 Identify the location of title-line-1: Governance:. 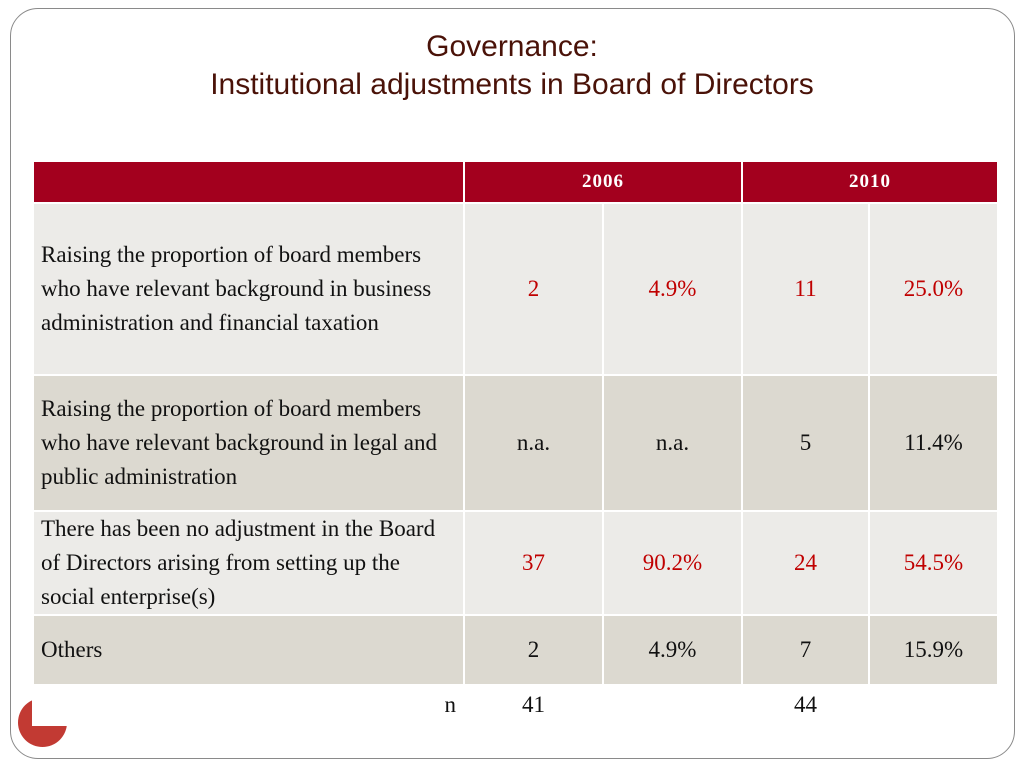
(512, 46).